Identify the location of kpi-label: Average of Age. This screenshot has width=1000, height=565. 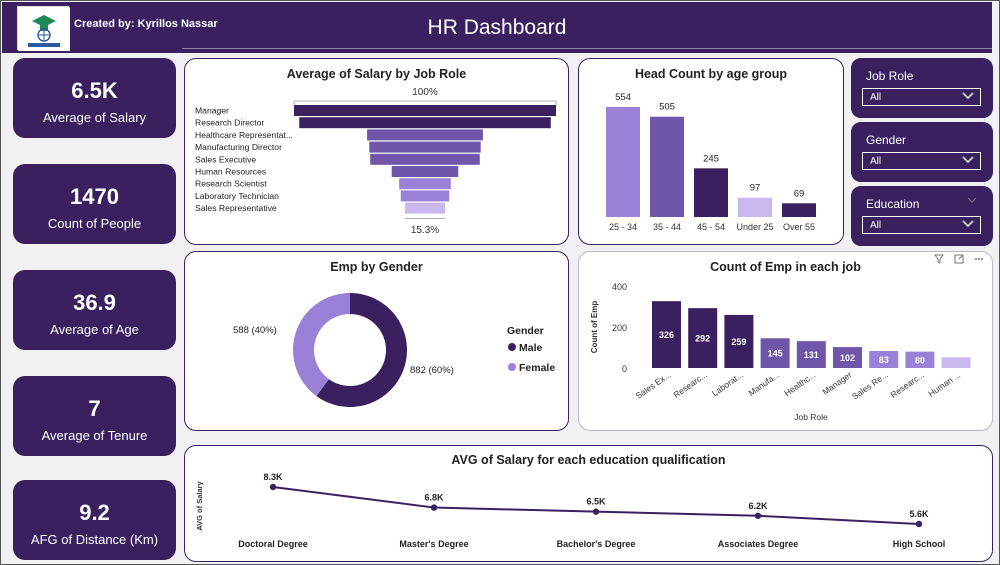
(94, 329).